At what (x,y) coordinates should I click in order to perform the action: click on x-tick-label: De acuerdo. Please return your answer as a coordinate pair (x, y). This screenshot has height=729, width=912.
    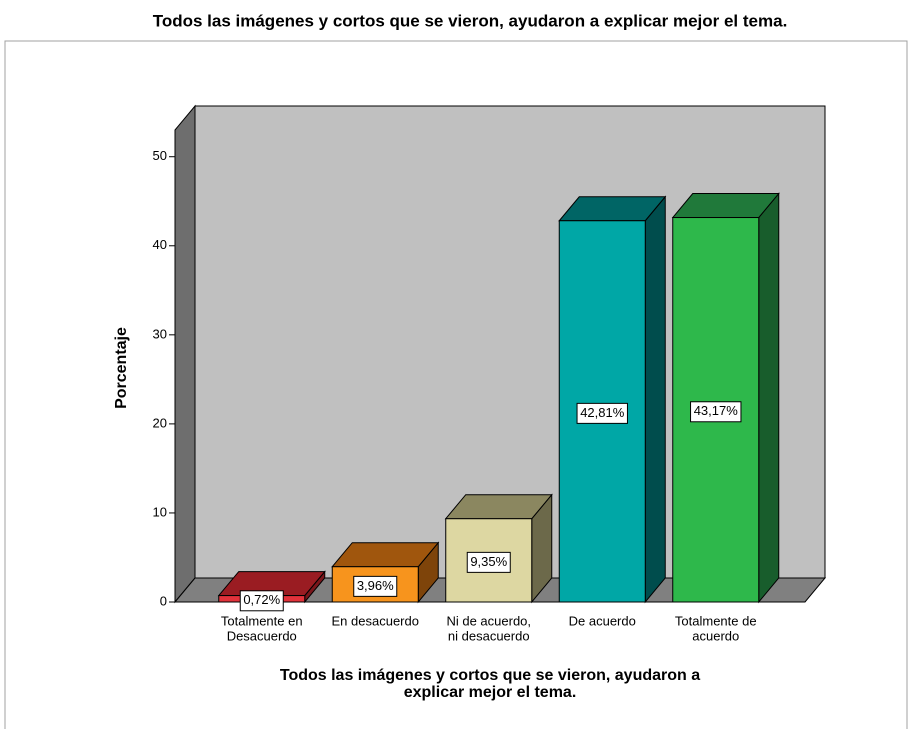
    Looking at the image, I should click on (602, 620).